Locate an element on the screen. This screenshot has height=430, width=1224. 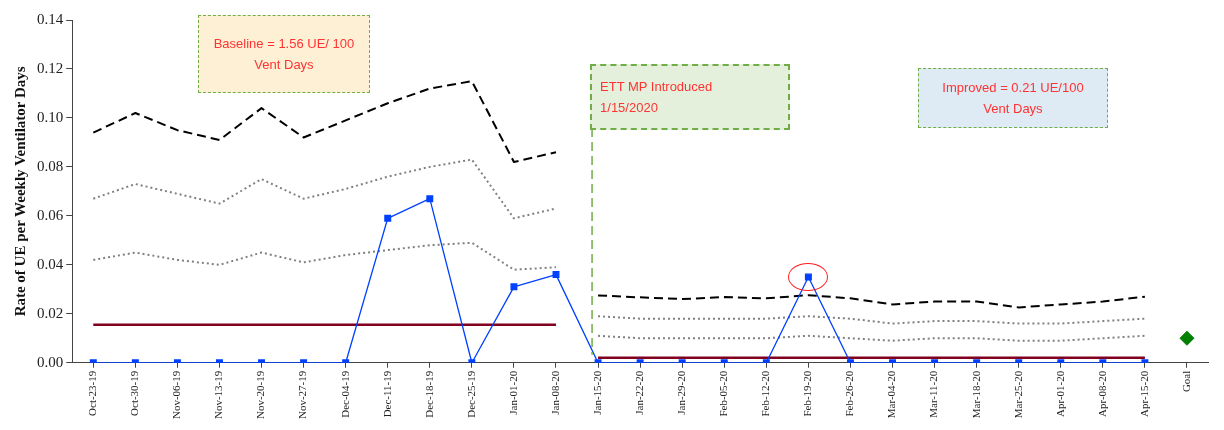
x-tick-label: Nov-06-19 is located at coordinates (176, 395).